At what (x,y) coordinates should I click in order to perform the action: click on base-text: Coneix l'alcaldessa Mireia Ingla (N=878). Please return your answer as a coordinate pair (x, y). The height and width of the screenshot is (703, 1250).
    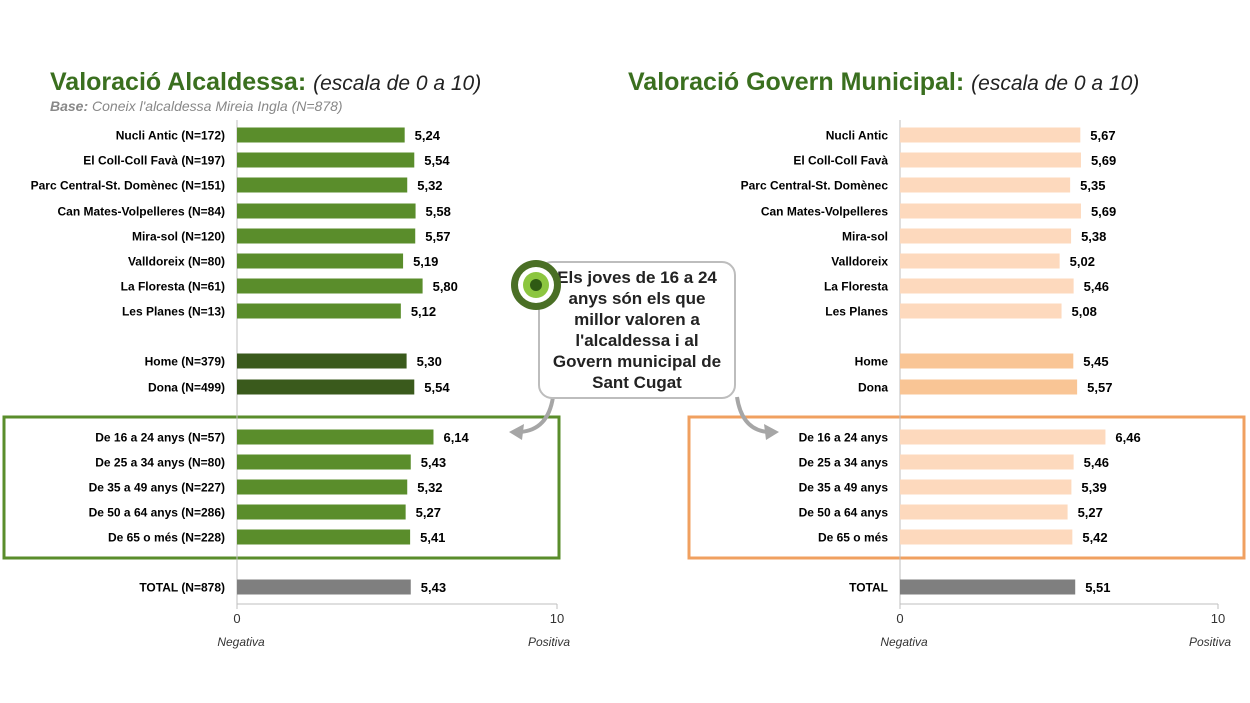
    Looking at the image, I should click on (217, 106).